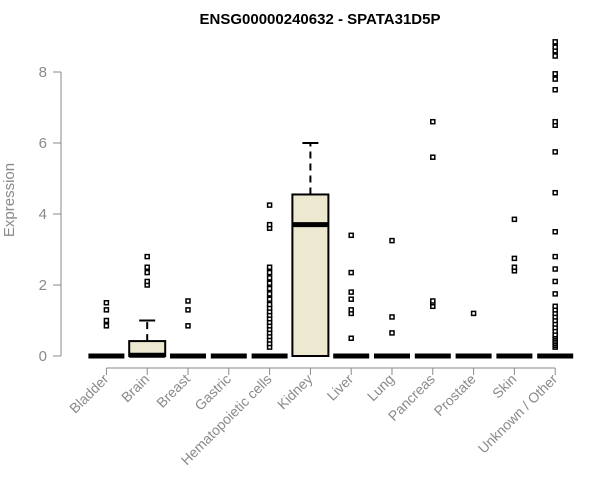  I want to click on box-body, so click(310, 275).